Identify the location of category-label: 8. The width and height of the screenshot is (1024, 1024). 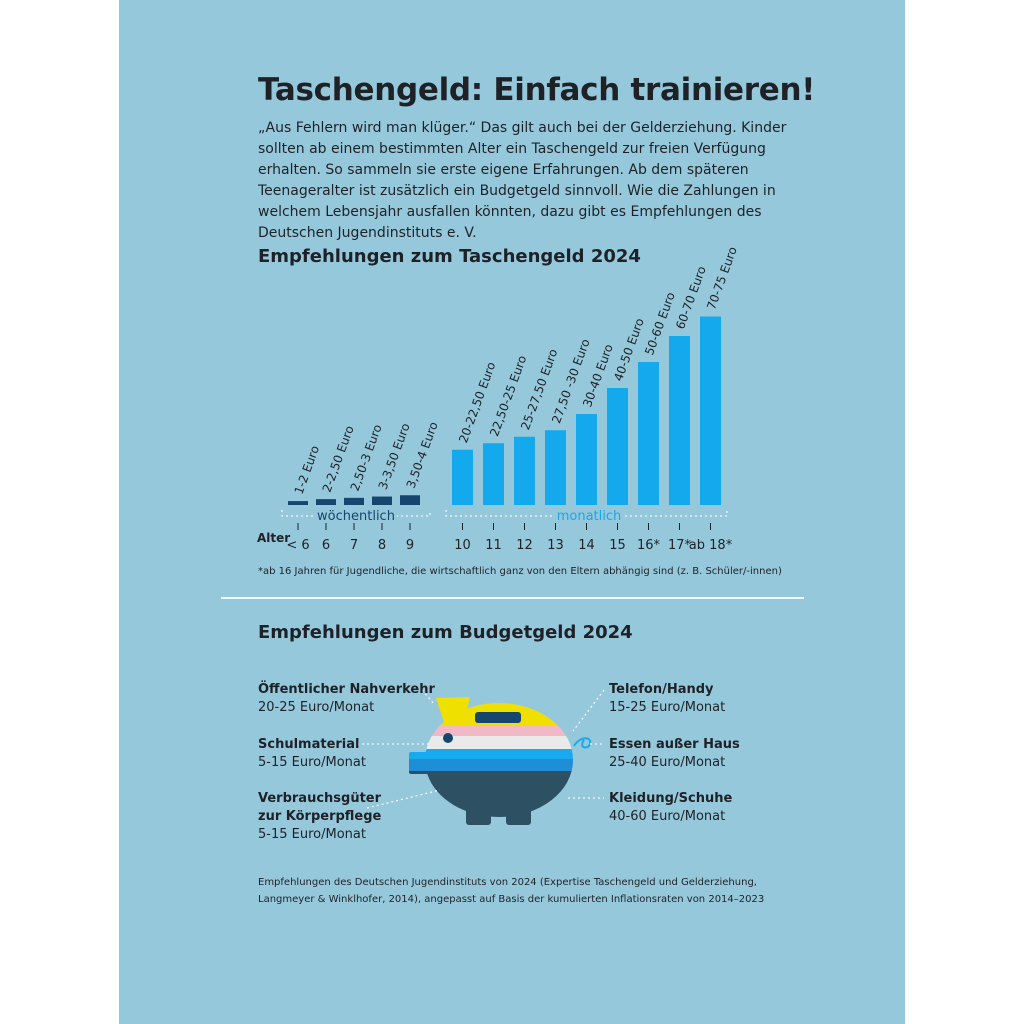
(382, 545).